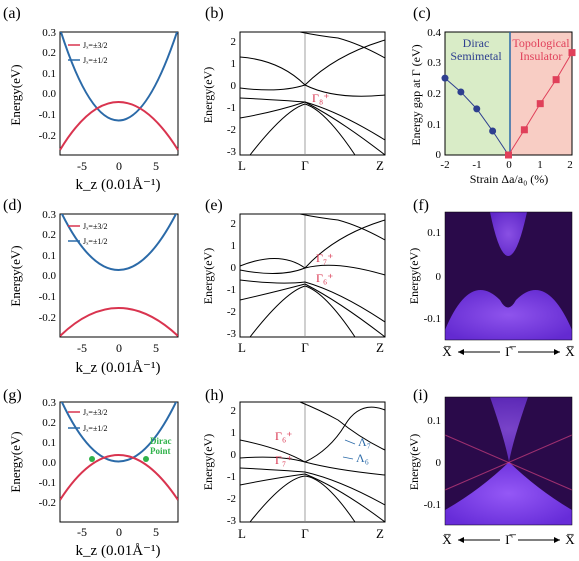 This screenshot has height=561, width=579. Describe the element at coordinates (570, 165) in the screenshot. I see `xtick-c-5: 2` at that location.